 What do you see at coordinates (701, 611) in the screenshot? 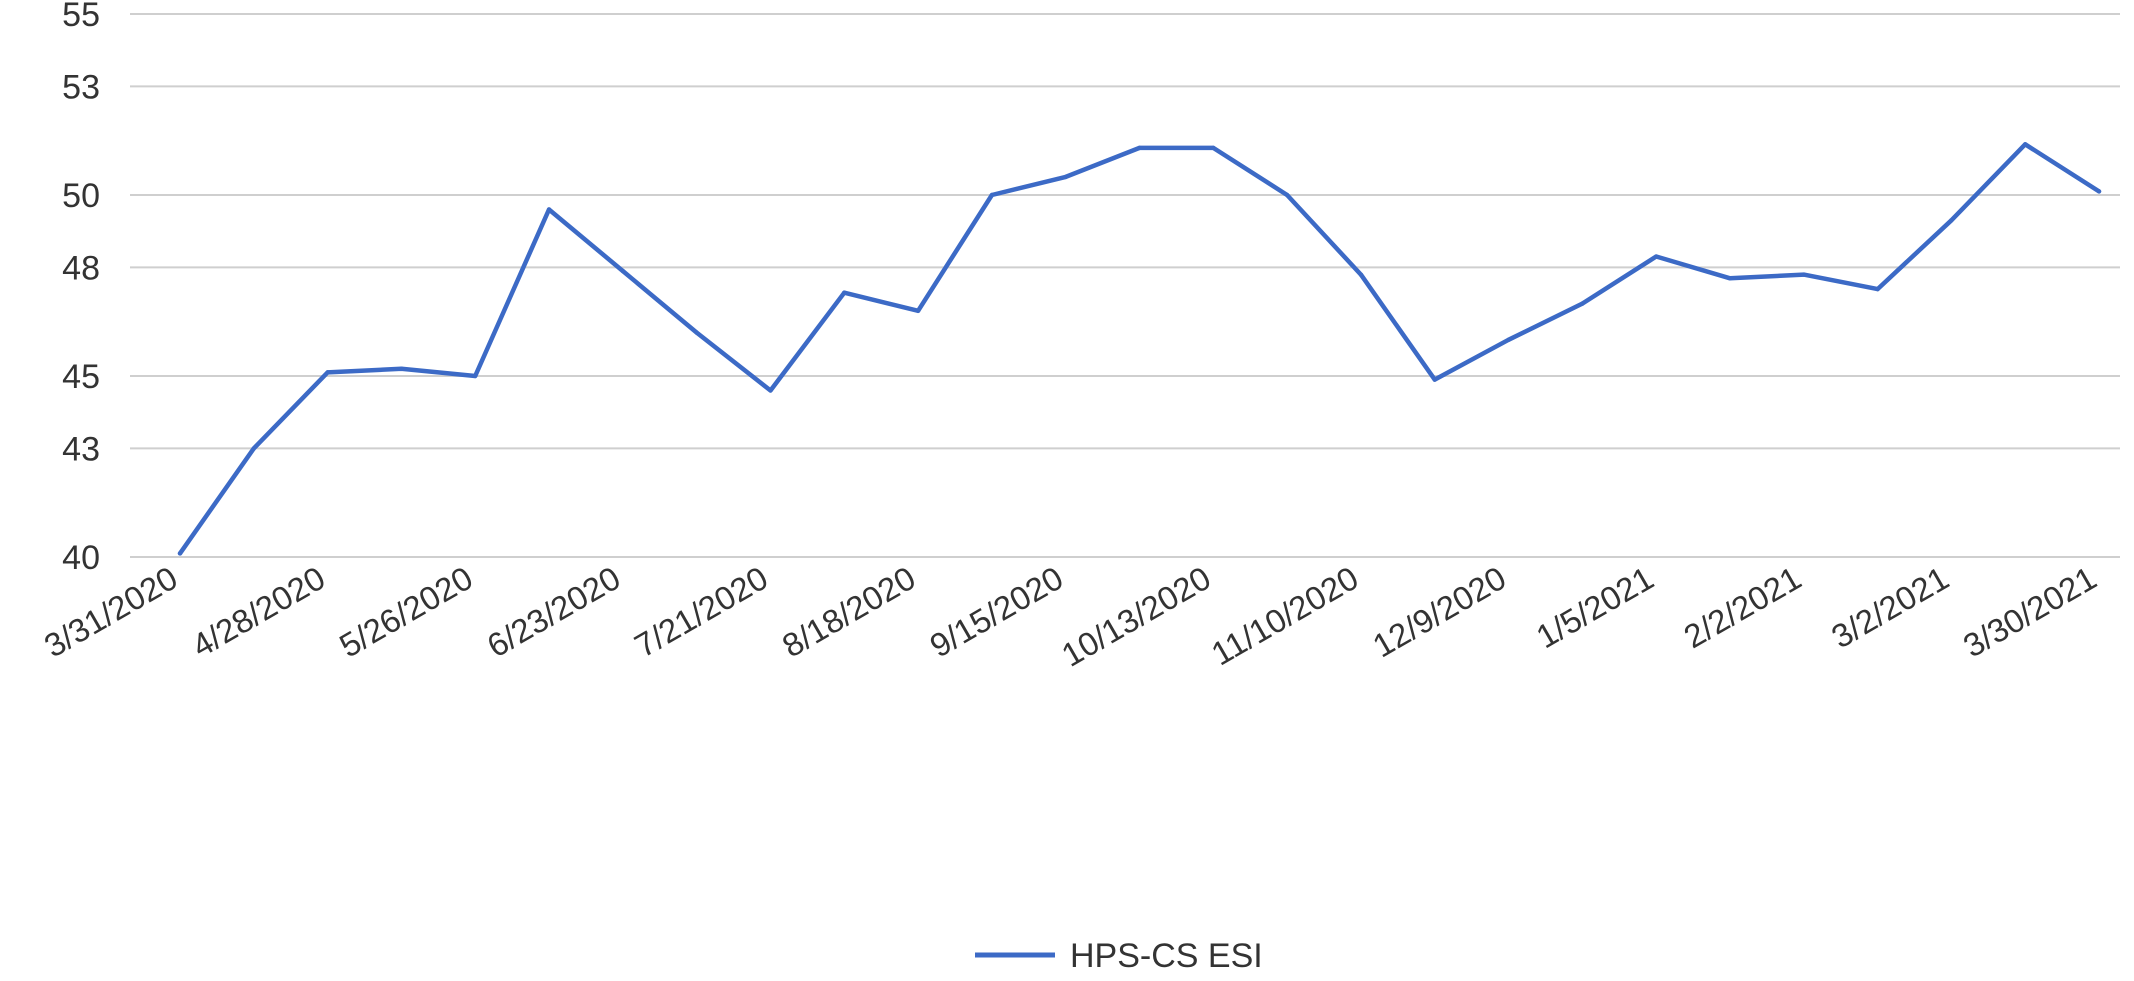
I see `x-tick-label: 7/21/2020` at bounding box center [701, 611].